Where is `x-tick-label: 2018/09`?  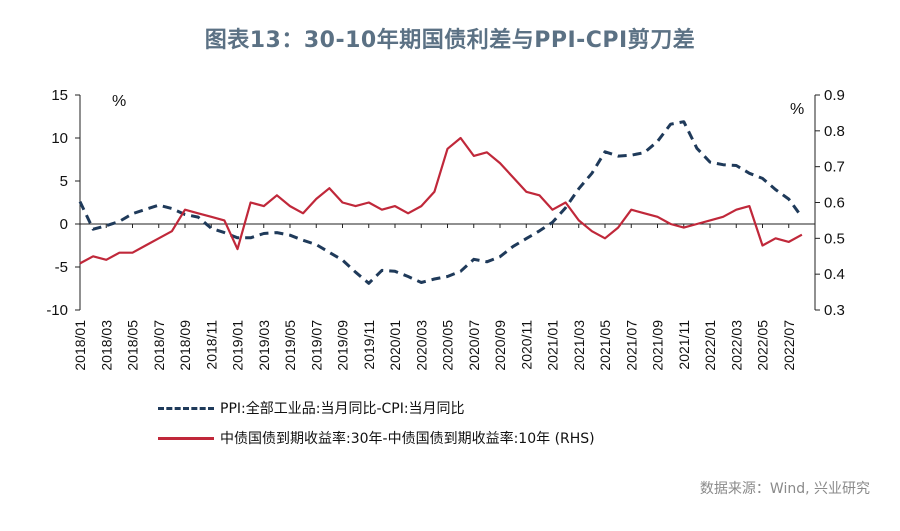
x-tick-label: 2018/09 is located at coordinates (185, 345).